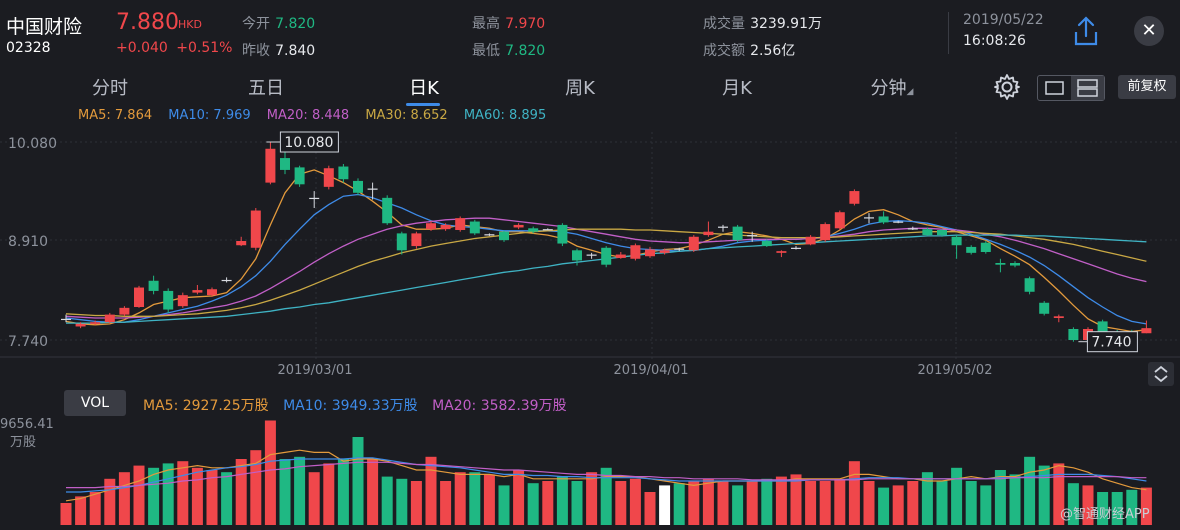  I want to click on volume-indicator-button: VOL, so click(95, 403).